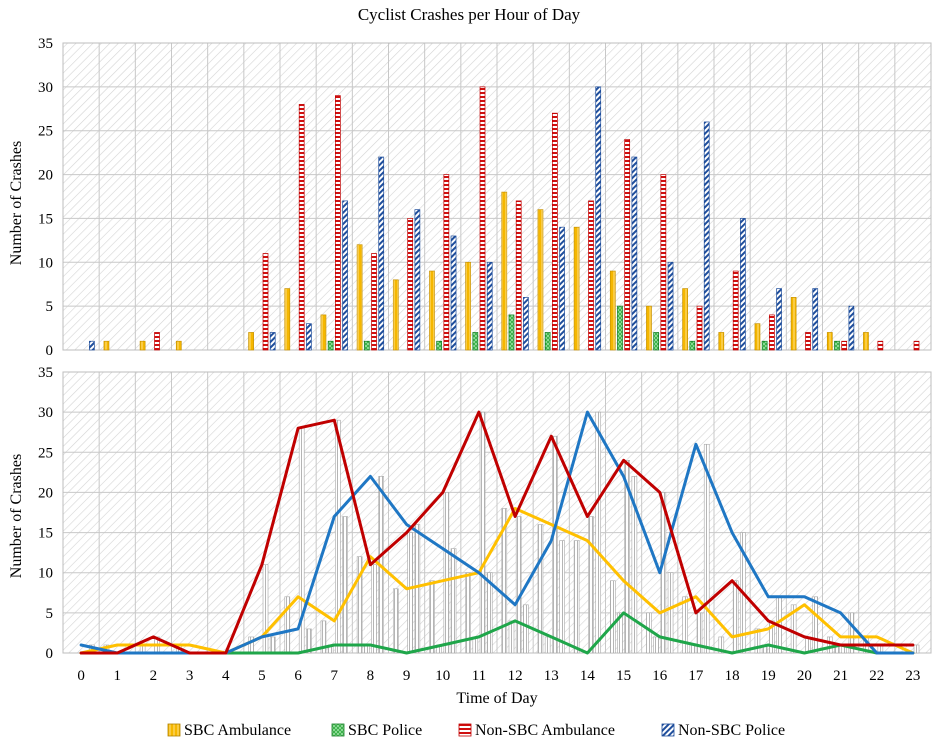 This screenshot has height=751, width=939. Describe the element at coordinates (442, 676) in the screenshot. I see `x-tick-label: 10` at that location.